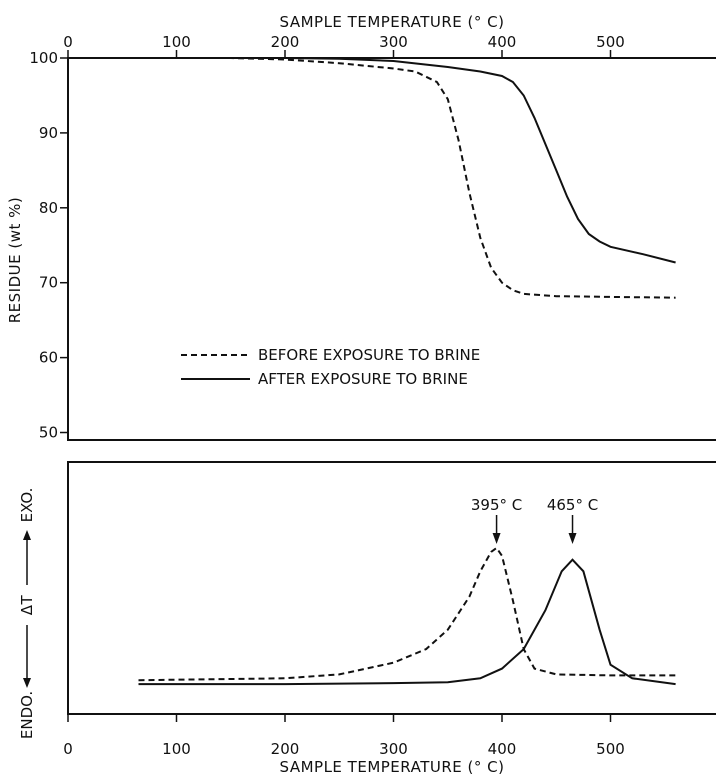 This screenshot has height=779, width=716. Describe the element at coordinates (610, 42) in the screenshot. I see `tga-x-tick-label: 500` at that location.